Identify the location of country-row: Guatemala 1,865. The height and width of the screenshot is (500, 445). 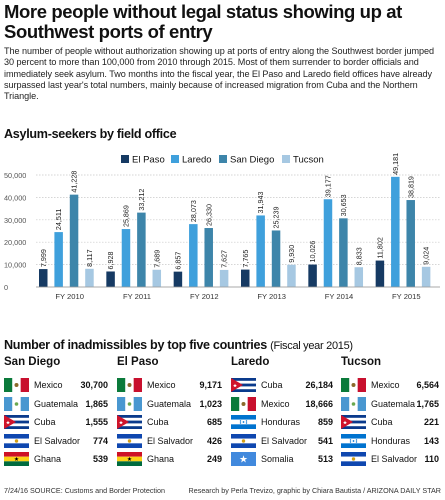
(57, 403).